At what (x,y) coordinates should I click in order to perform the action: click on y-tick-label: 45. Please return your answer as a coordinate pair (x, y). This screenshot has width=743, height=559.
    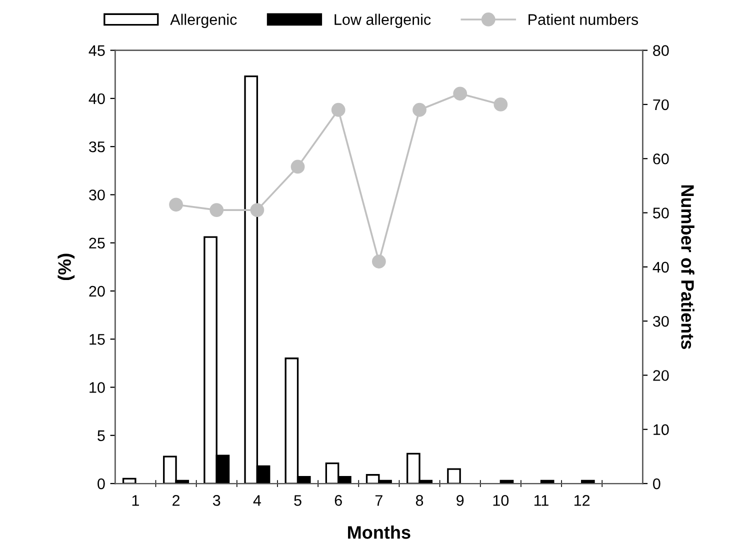
    Looking at the image, I should click on (96, 50).